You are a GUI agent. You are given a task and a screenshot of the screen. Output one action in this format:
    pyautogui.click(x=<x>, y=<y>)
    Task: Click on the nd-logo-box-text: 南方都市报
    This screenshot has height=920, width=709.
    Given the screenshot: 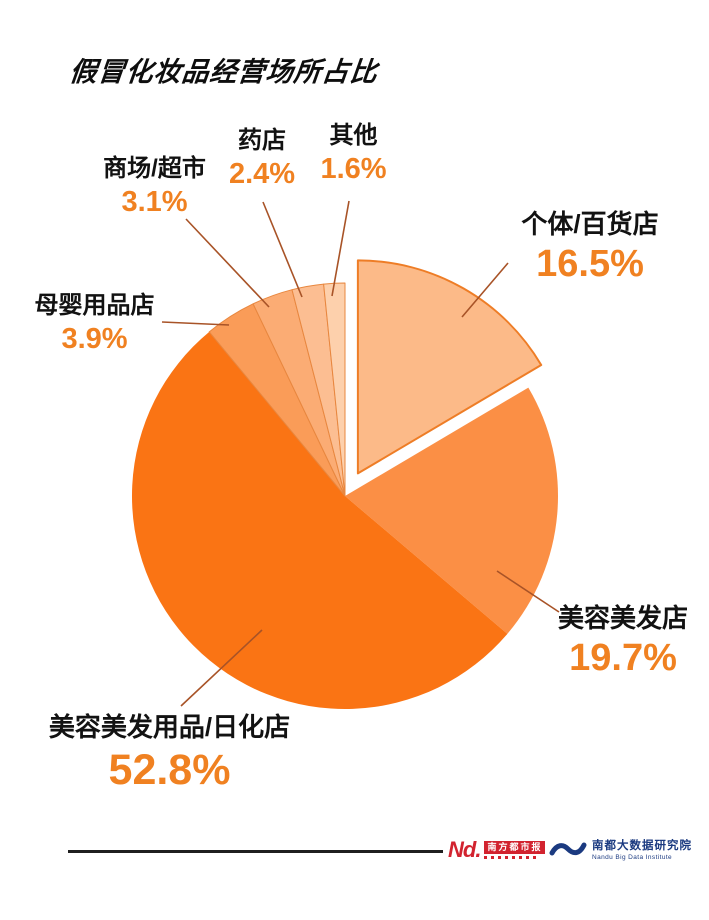 What is the action you would take?
    pyautogui.click(x=515, y=847)
    